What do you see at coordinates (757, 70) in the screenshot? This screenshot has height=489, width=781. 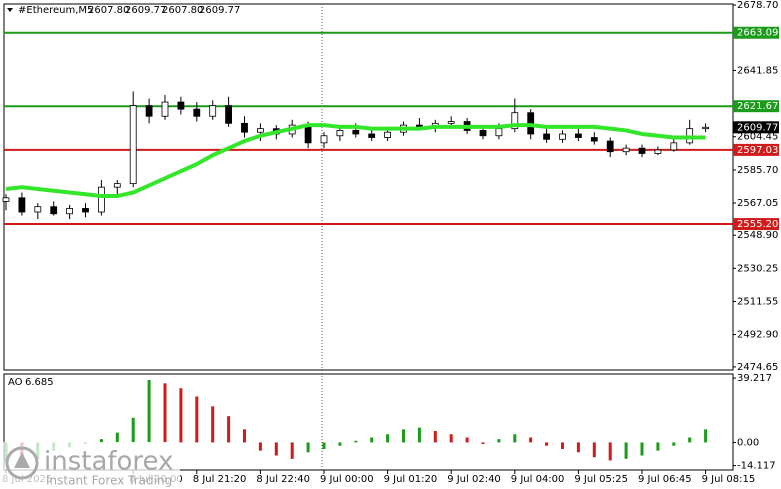 I see `y-tick-label: 2641.85` at bounding box center [757, 70].